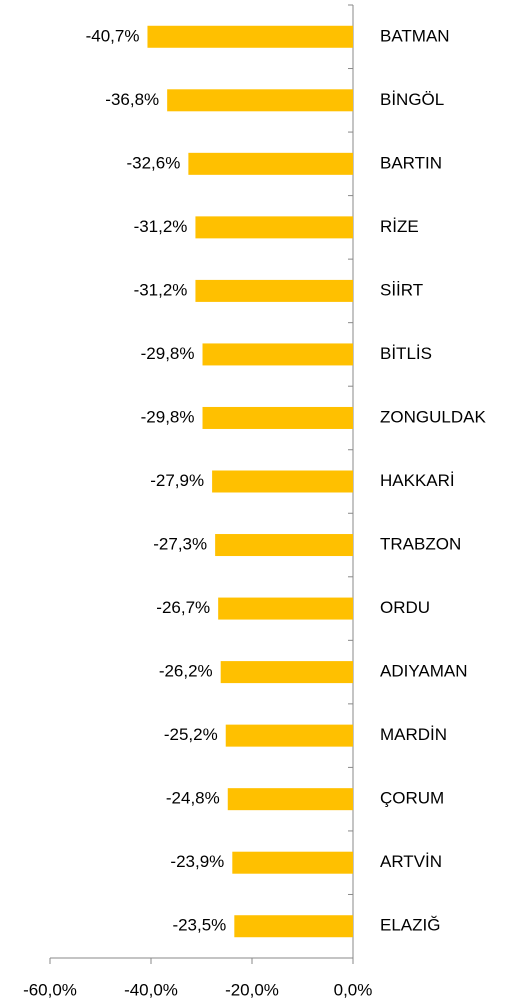  Describe the element at coordinates (113, 35) in the screenshot. I see `value-label: -40,7%` at that location.